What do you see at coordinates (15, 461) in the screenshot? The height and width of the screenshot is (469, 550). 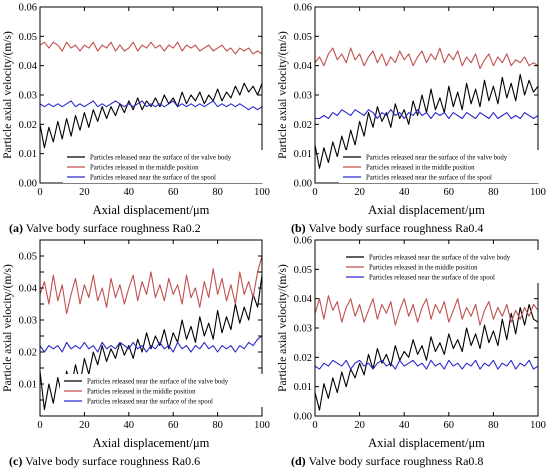 I see `caption-letter: (c)` at bounding box center [15, 461].